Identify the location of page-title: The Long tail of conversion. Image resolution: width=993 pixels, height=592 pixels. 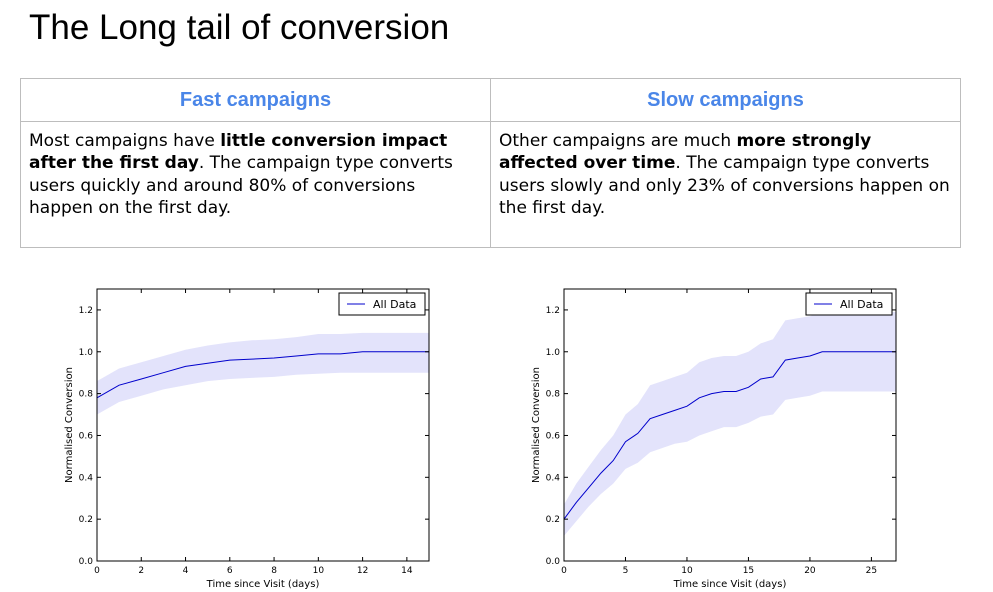
(239, 27).